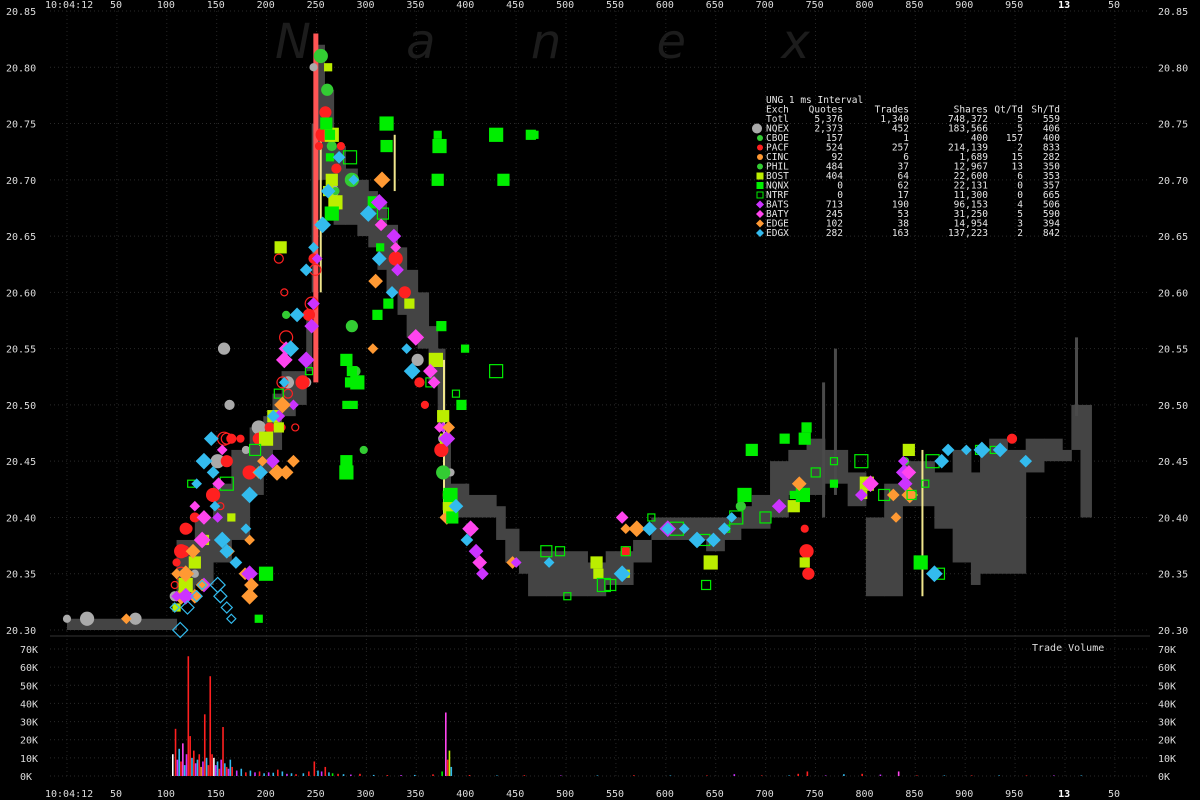 The width and height of the screenshot is (1200, 800). Describe the element at coordinates (979, 138) in the screenshot. I see `legend-cell: 400` at that location.